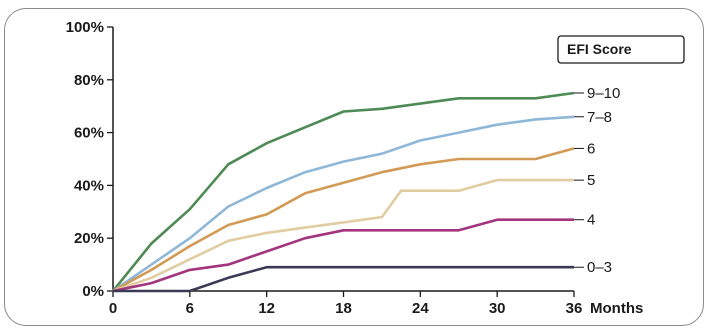 The width and height of the screenshot is (710, 332). What do you see at coordinates (599, 117) in the screenshot?
I see `series-label: 7–8` at bounding box center [599, 117].